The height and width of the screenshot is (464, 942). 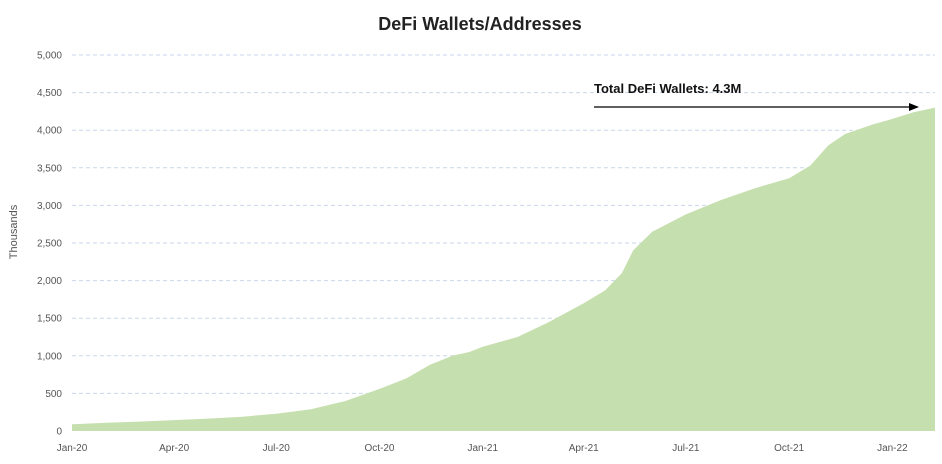 What do you see at coordinates (584, 448) in the screenshot?
I see `x-tick-label: Apr-21` at bounding box center [584, 448].